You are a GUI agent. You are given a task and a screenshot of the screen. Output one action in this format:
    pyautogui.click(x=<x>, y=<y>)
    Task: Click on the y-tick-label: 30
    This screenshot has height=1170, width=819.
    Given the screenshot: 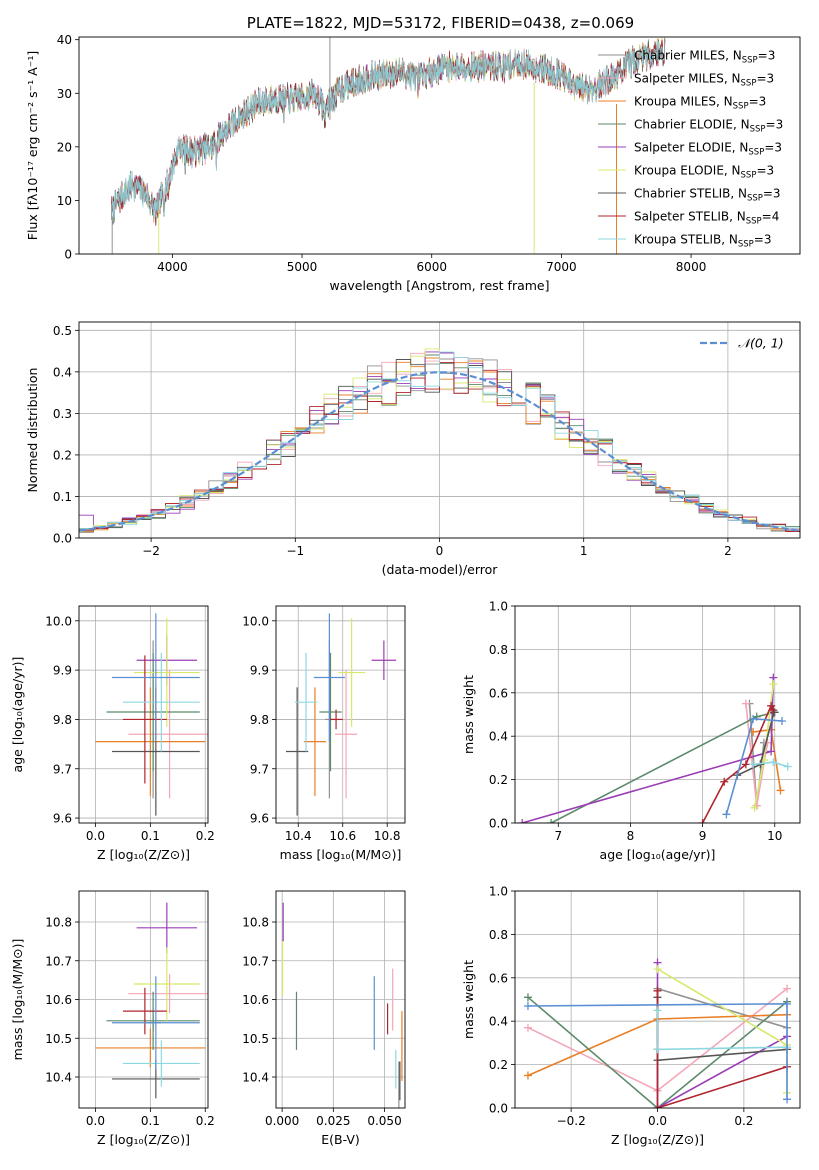 What is the action you would take?
    pyautogui.click(x=64, y=94)
    